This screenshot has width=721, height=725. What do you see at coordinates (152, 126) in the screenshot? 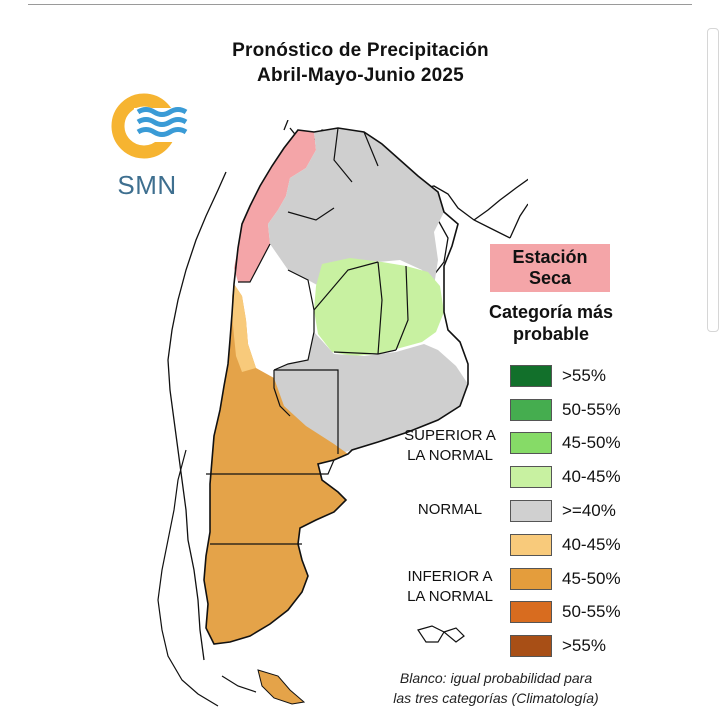
I see `smn-logo-icon` at bounding box center [152, 126].